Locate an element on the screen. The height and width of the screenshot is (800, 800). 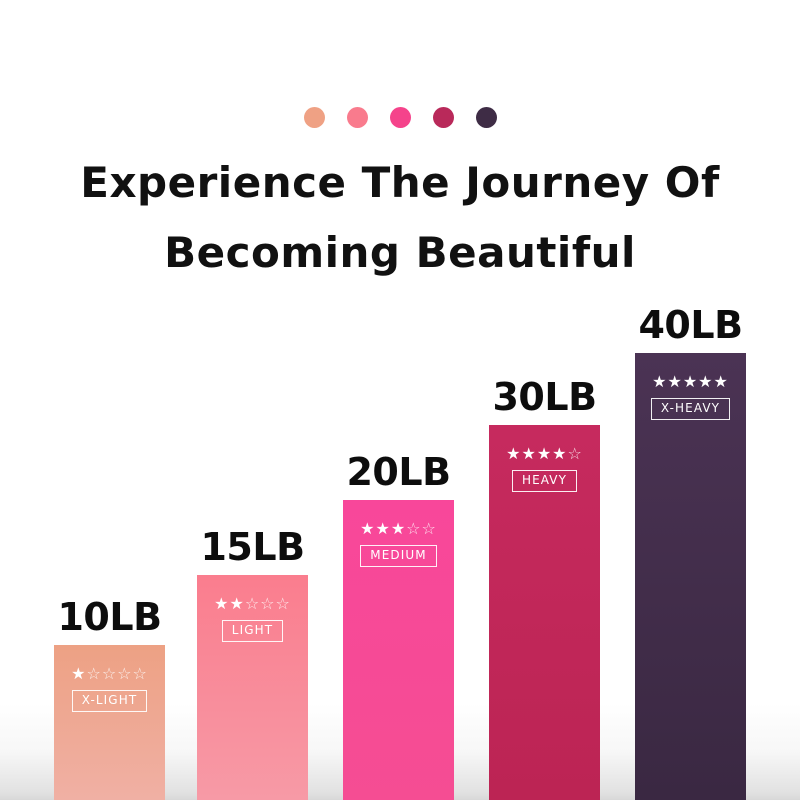
bar-value-label: 20LB is located at coordinates (398, 472).